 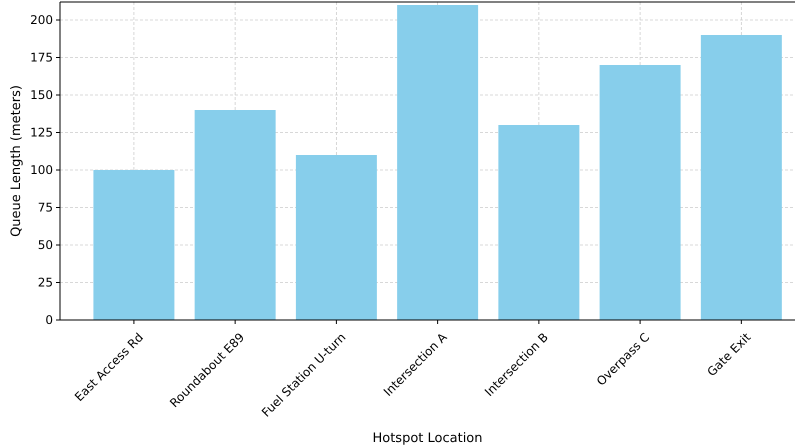 I want to click on y-tick-label: 0, so click(x=49, y=320).